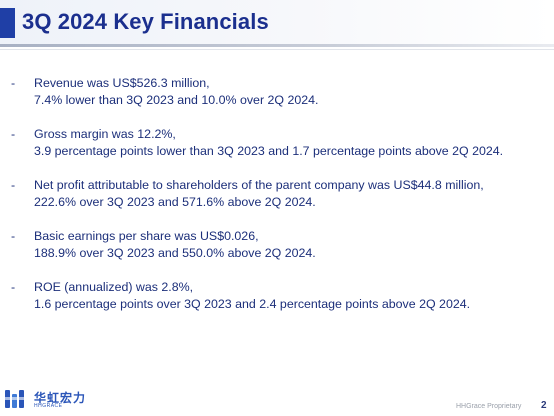 This screenshot has width=554, height=416. Describe the element at coordinates (277, 49) in the screenshot. I see `title-divider-thin` at that location.